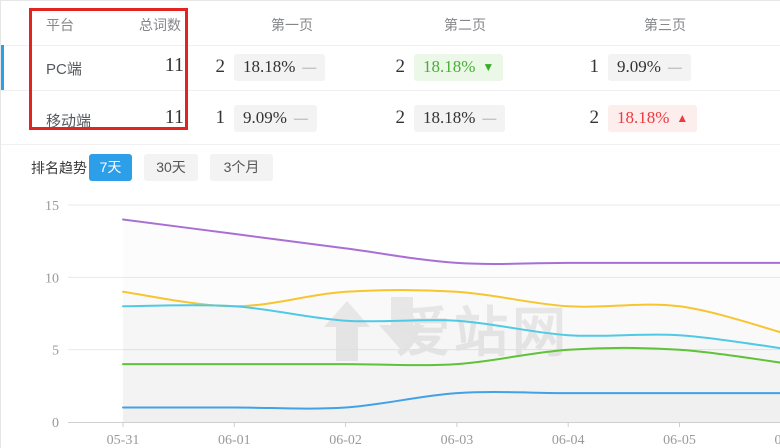  Describe the element at coordinates (465, 25) in the screenshot. I see `col-header-page2: 第二页` at that location.